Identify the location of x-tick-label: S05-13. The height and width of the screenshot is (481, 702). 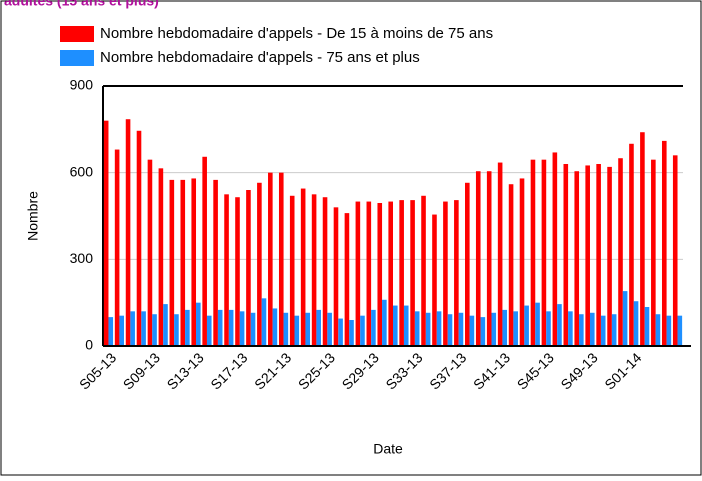
(97, 370).